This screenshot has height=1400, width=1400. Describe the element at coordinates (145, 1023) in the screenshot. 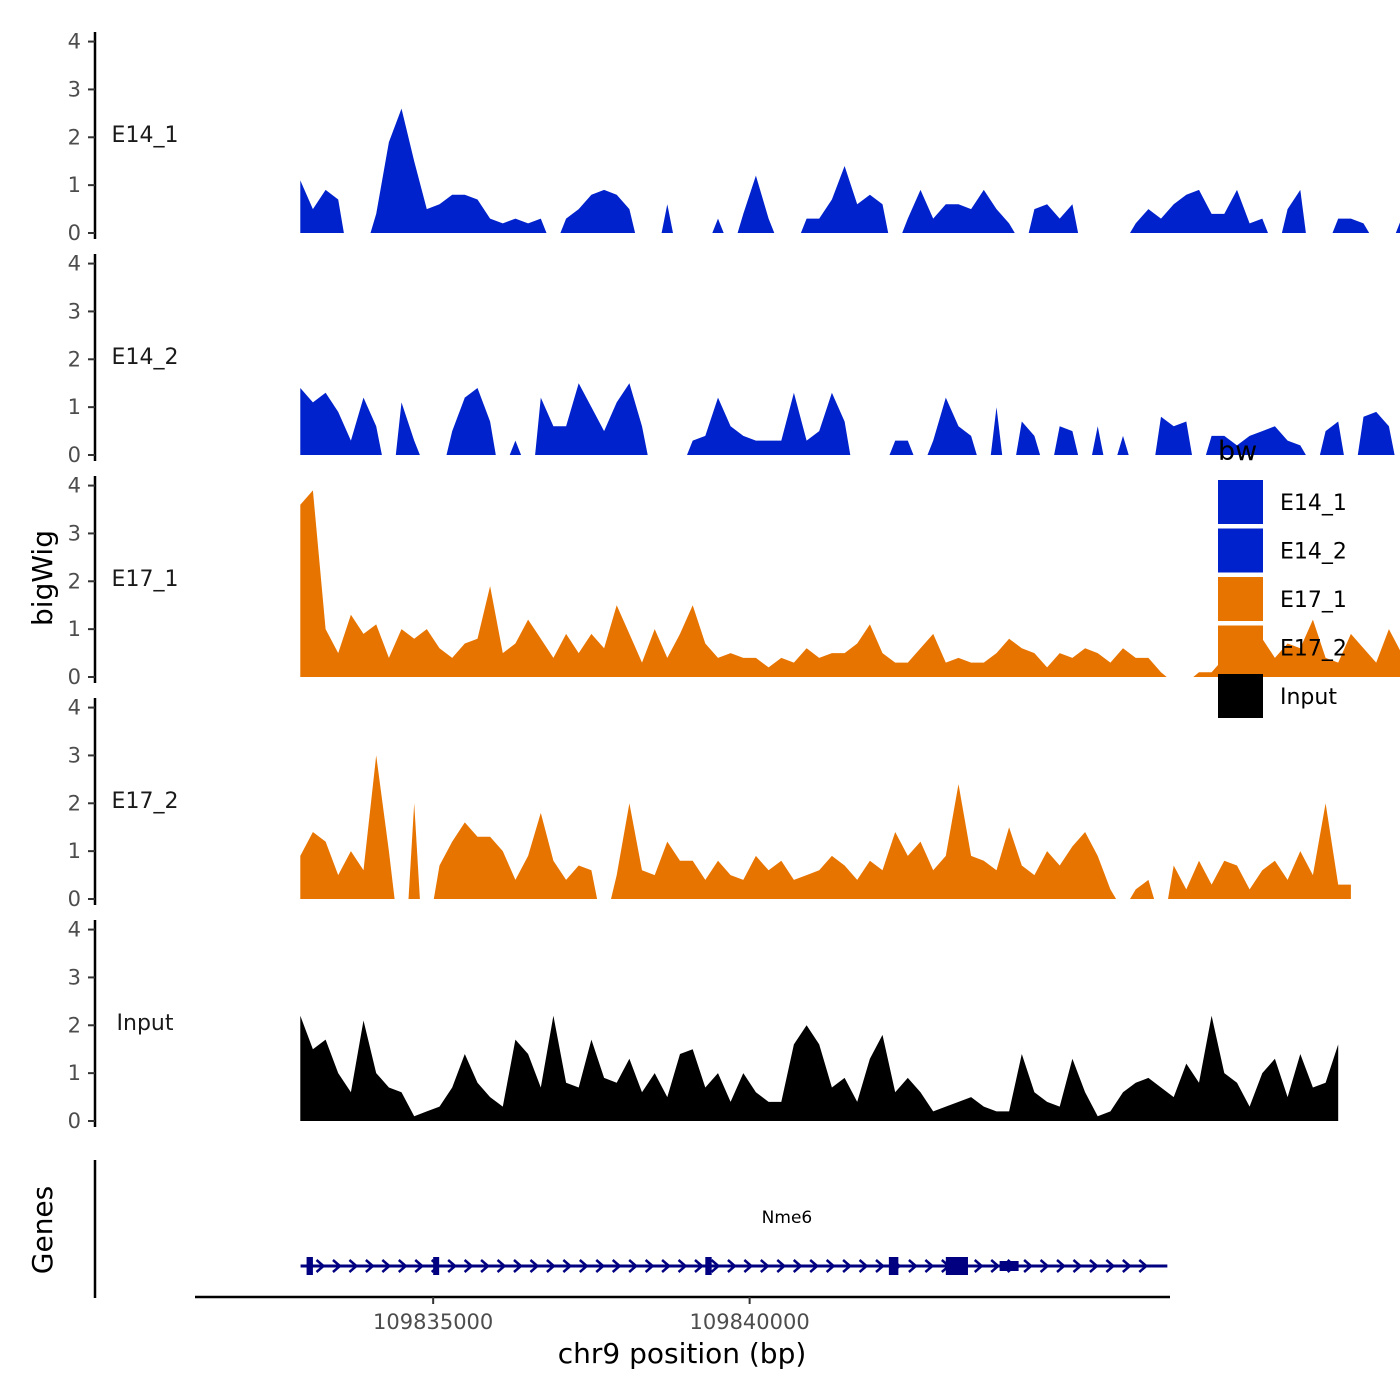

I see `track-label-Input: Input` at that location.